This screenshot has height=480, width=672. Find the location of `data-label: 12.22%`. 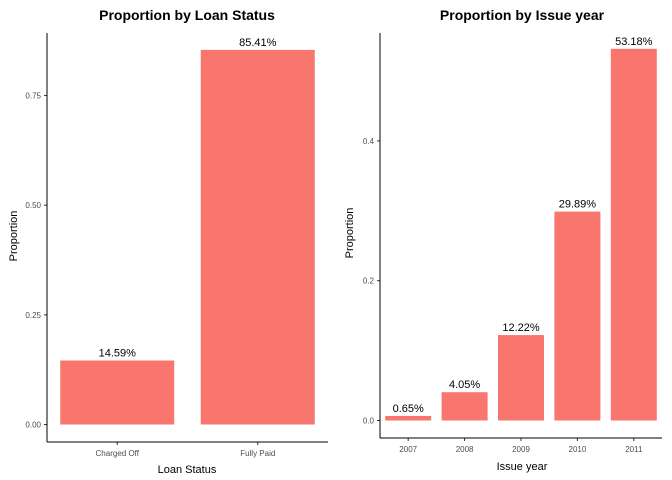

data-label: 12.22% is located at coordinates (521, 328).